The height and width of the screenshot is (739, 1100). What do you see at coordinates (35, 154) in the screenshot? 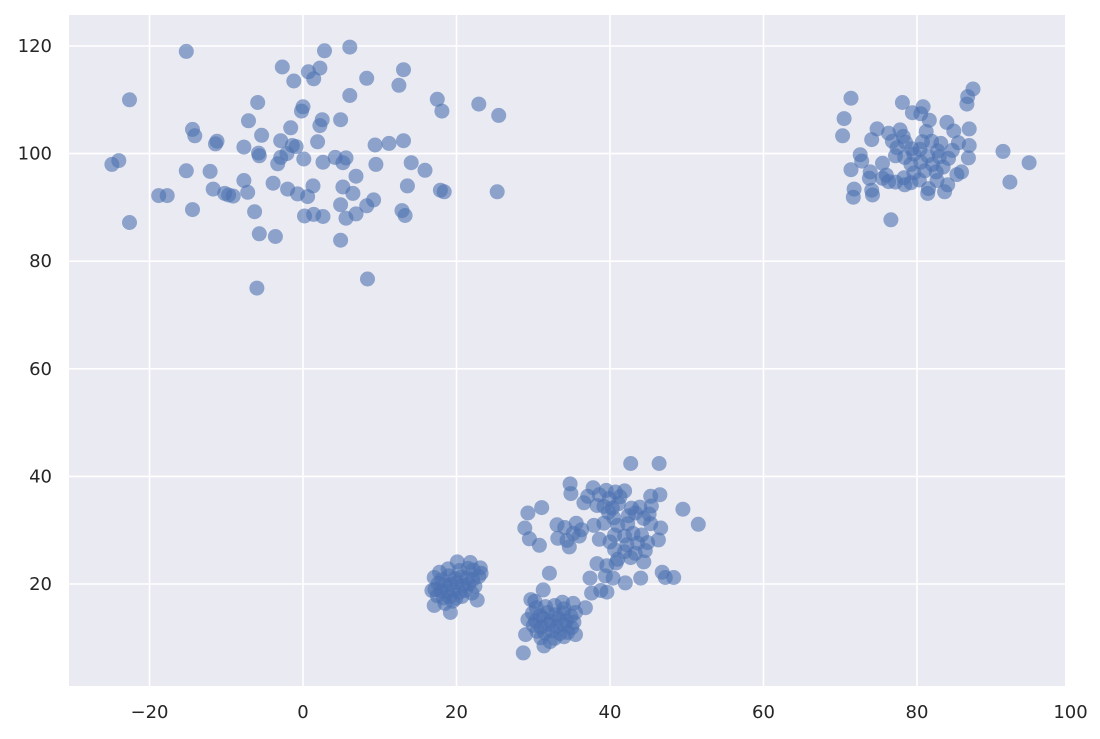
I see `y-tick-label: 100` at bounding box center [35, 154].